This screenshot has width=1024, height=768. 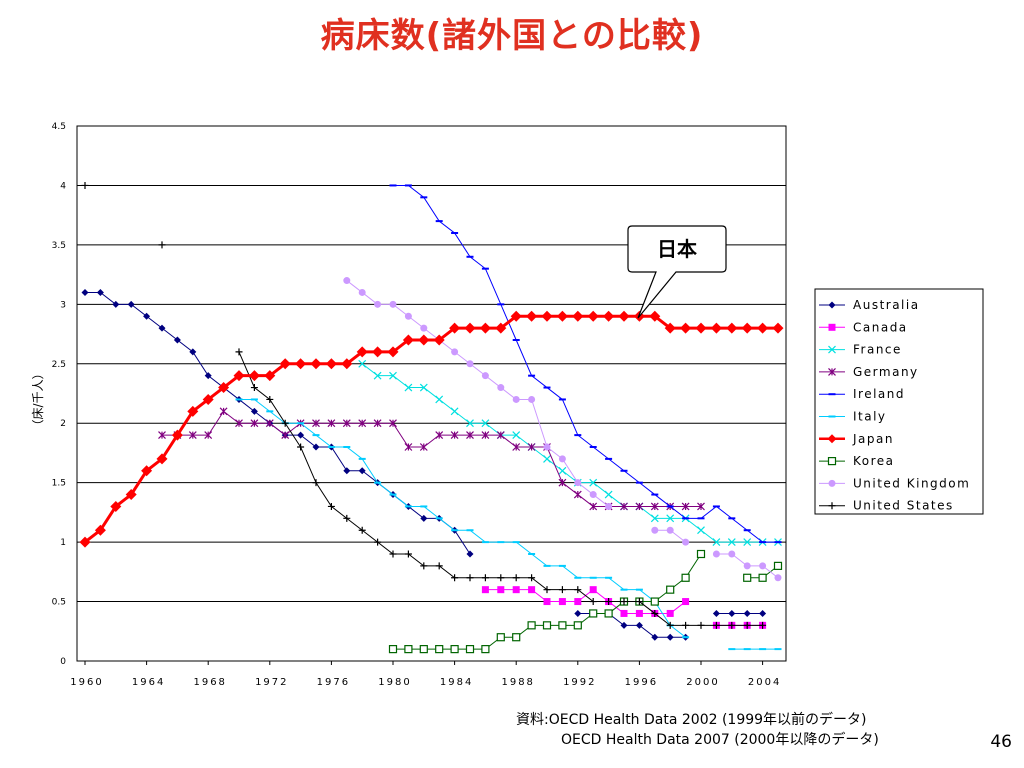 What do you see at coordinates (852, 417) in the screenshot?
I see `legend-item: Italy` at bounding box center [852, 417].